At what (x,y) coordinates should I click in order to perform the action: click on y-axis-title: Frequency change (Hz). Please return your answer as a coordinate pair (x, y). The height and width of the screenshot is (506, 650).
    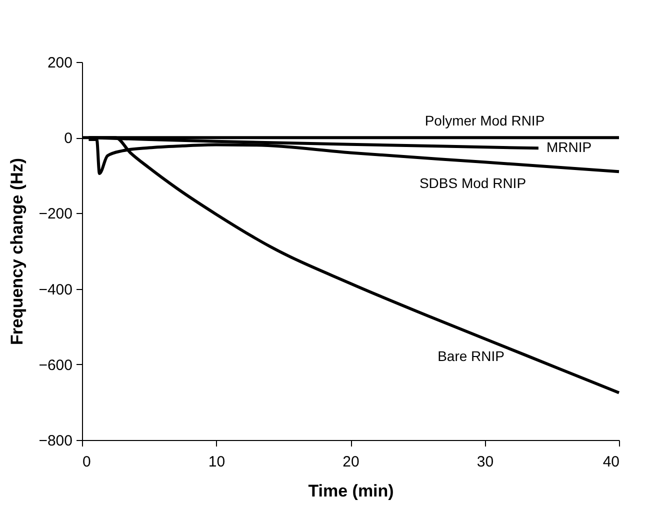
    Looking at the image, I should click on (17, 252).